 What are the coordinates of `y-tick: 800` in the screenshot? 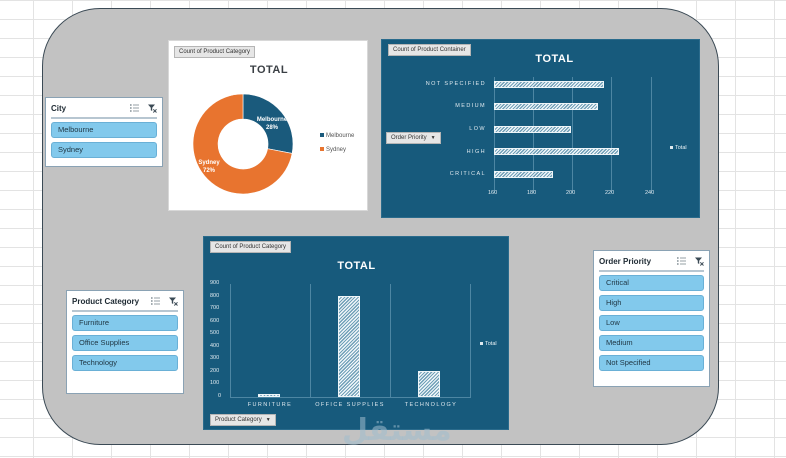 It's located at (215, 296).